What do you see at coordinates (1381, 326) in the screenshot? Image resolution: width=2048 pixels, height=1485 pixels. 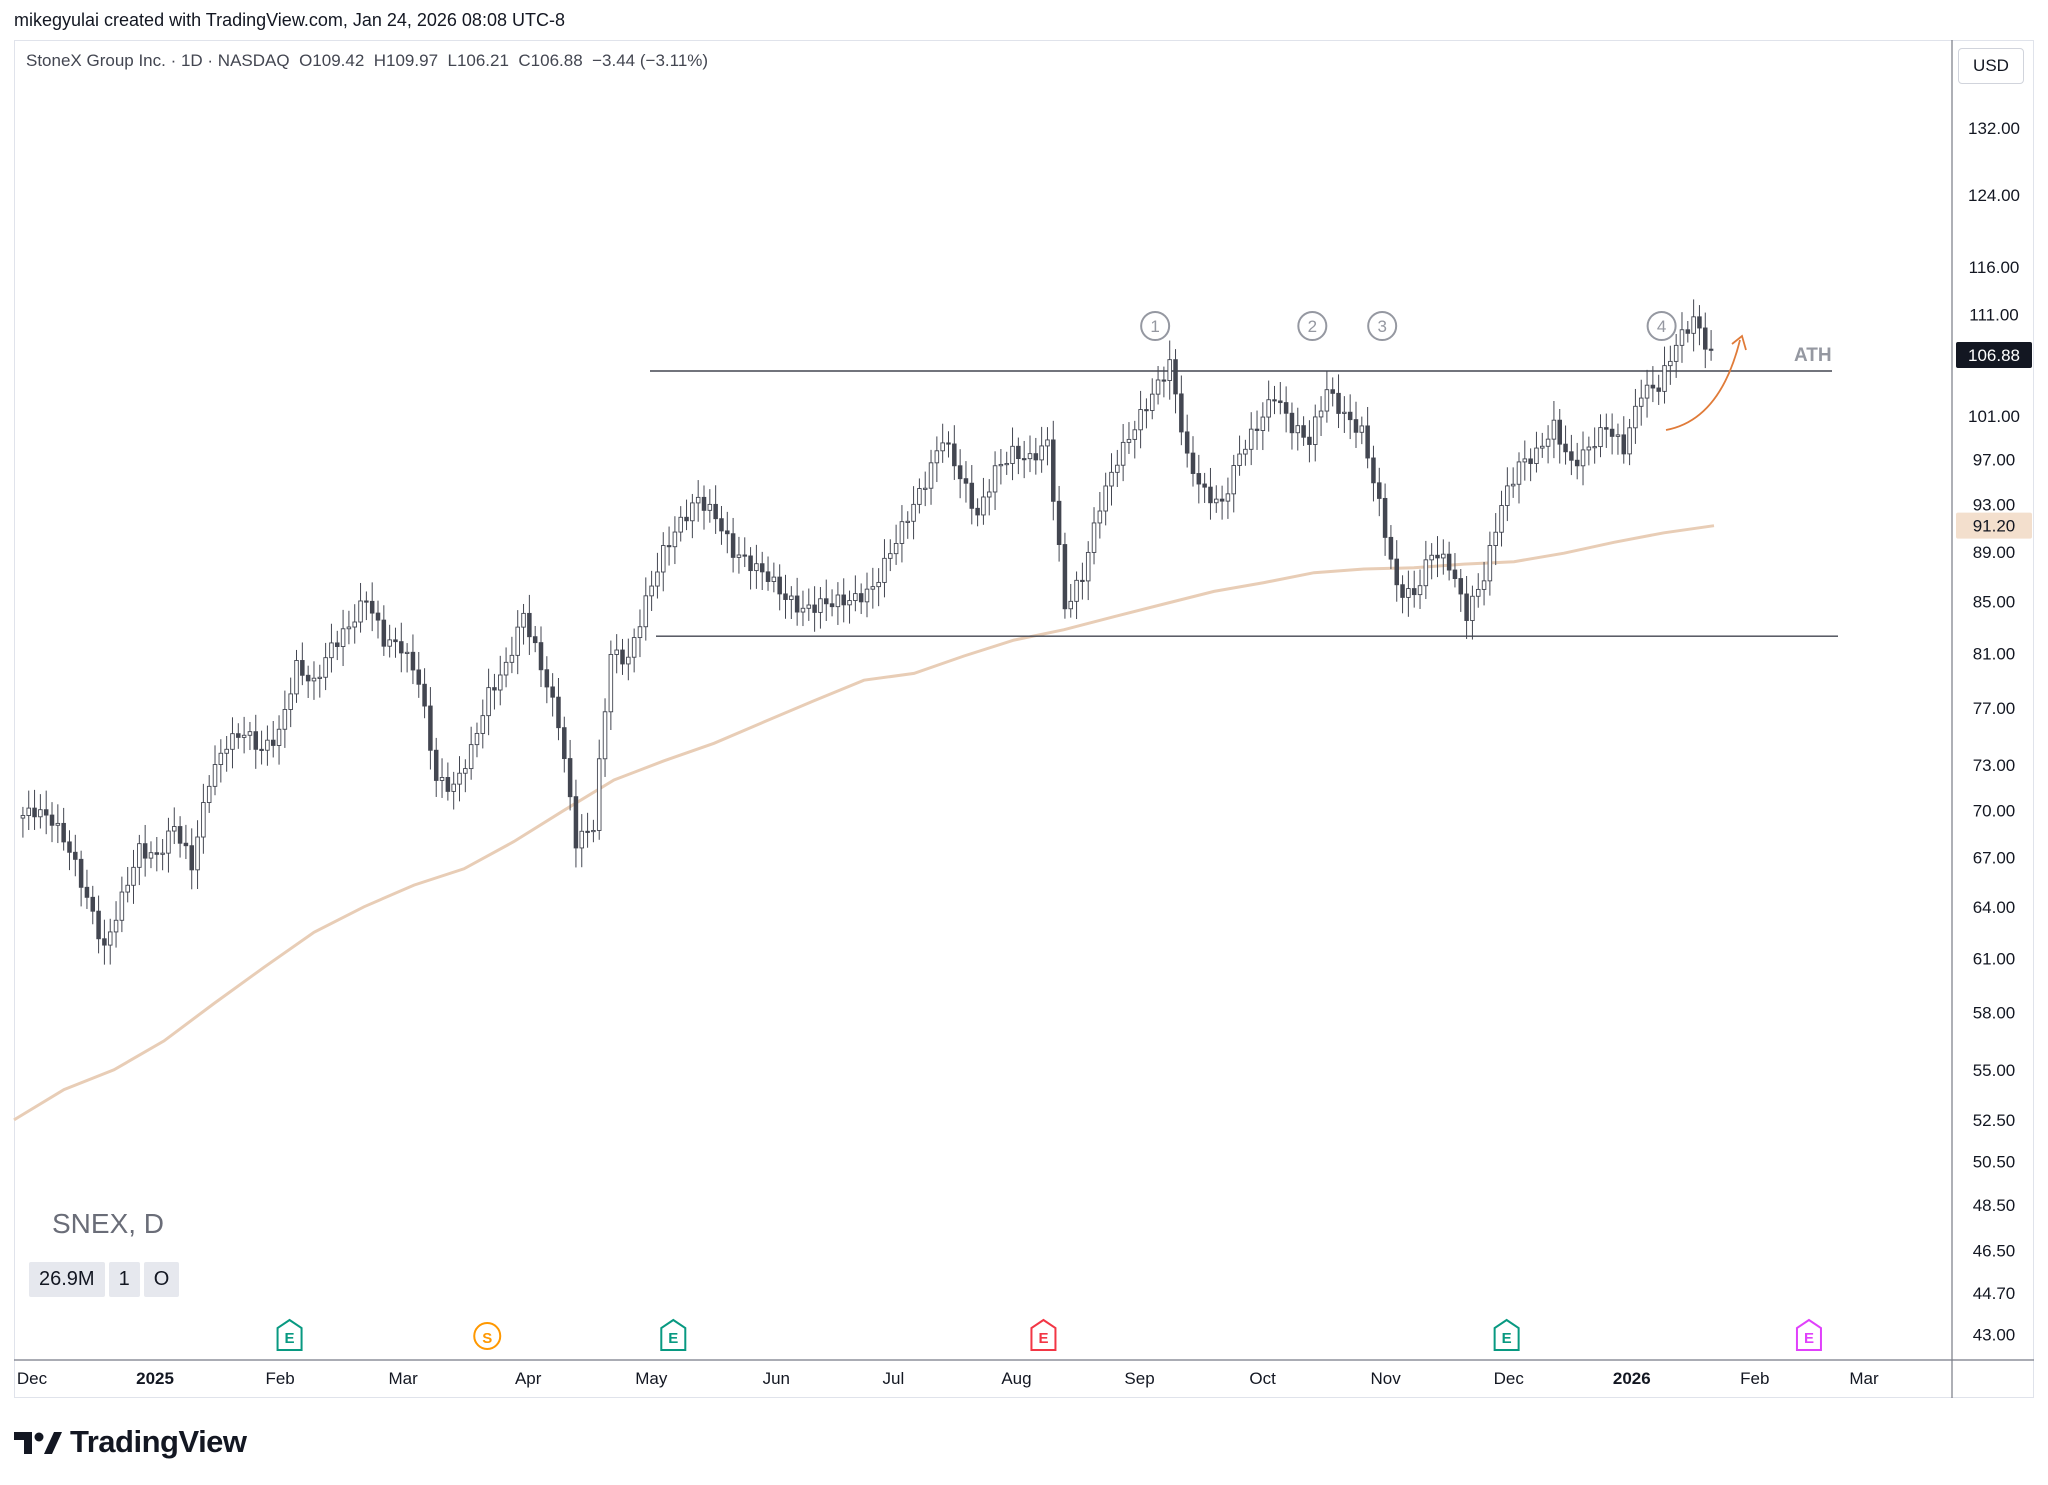 I see `wave-marker-label: 3` at bounding box center [1381, 326].